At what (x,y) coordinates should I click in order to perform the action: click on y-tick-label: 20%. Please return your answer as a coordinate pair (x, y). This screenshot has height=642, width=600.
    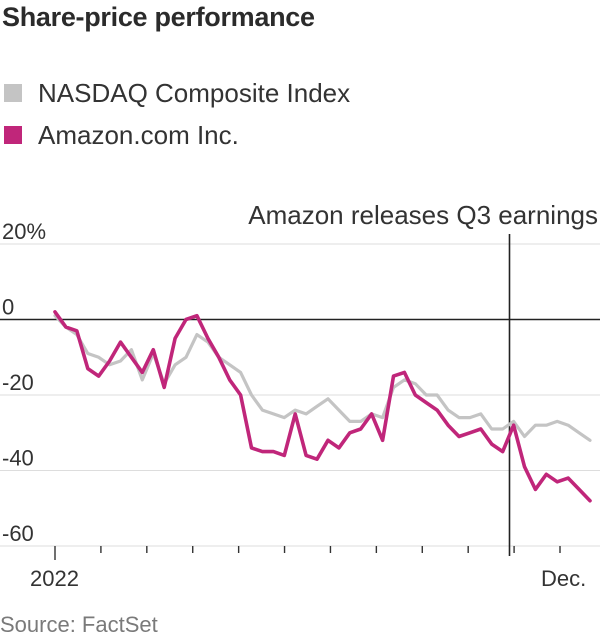
    Looking at the image, I should click on (24, 231).